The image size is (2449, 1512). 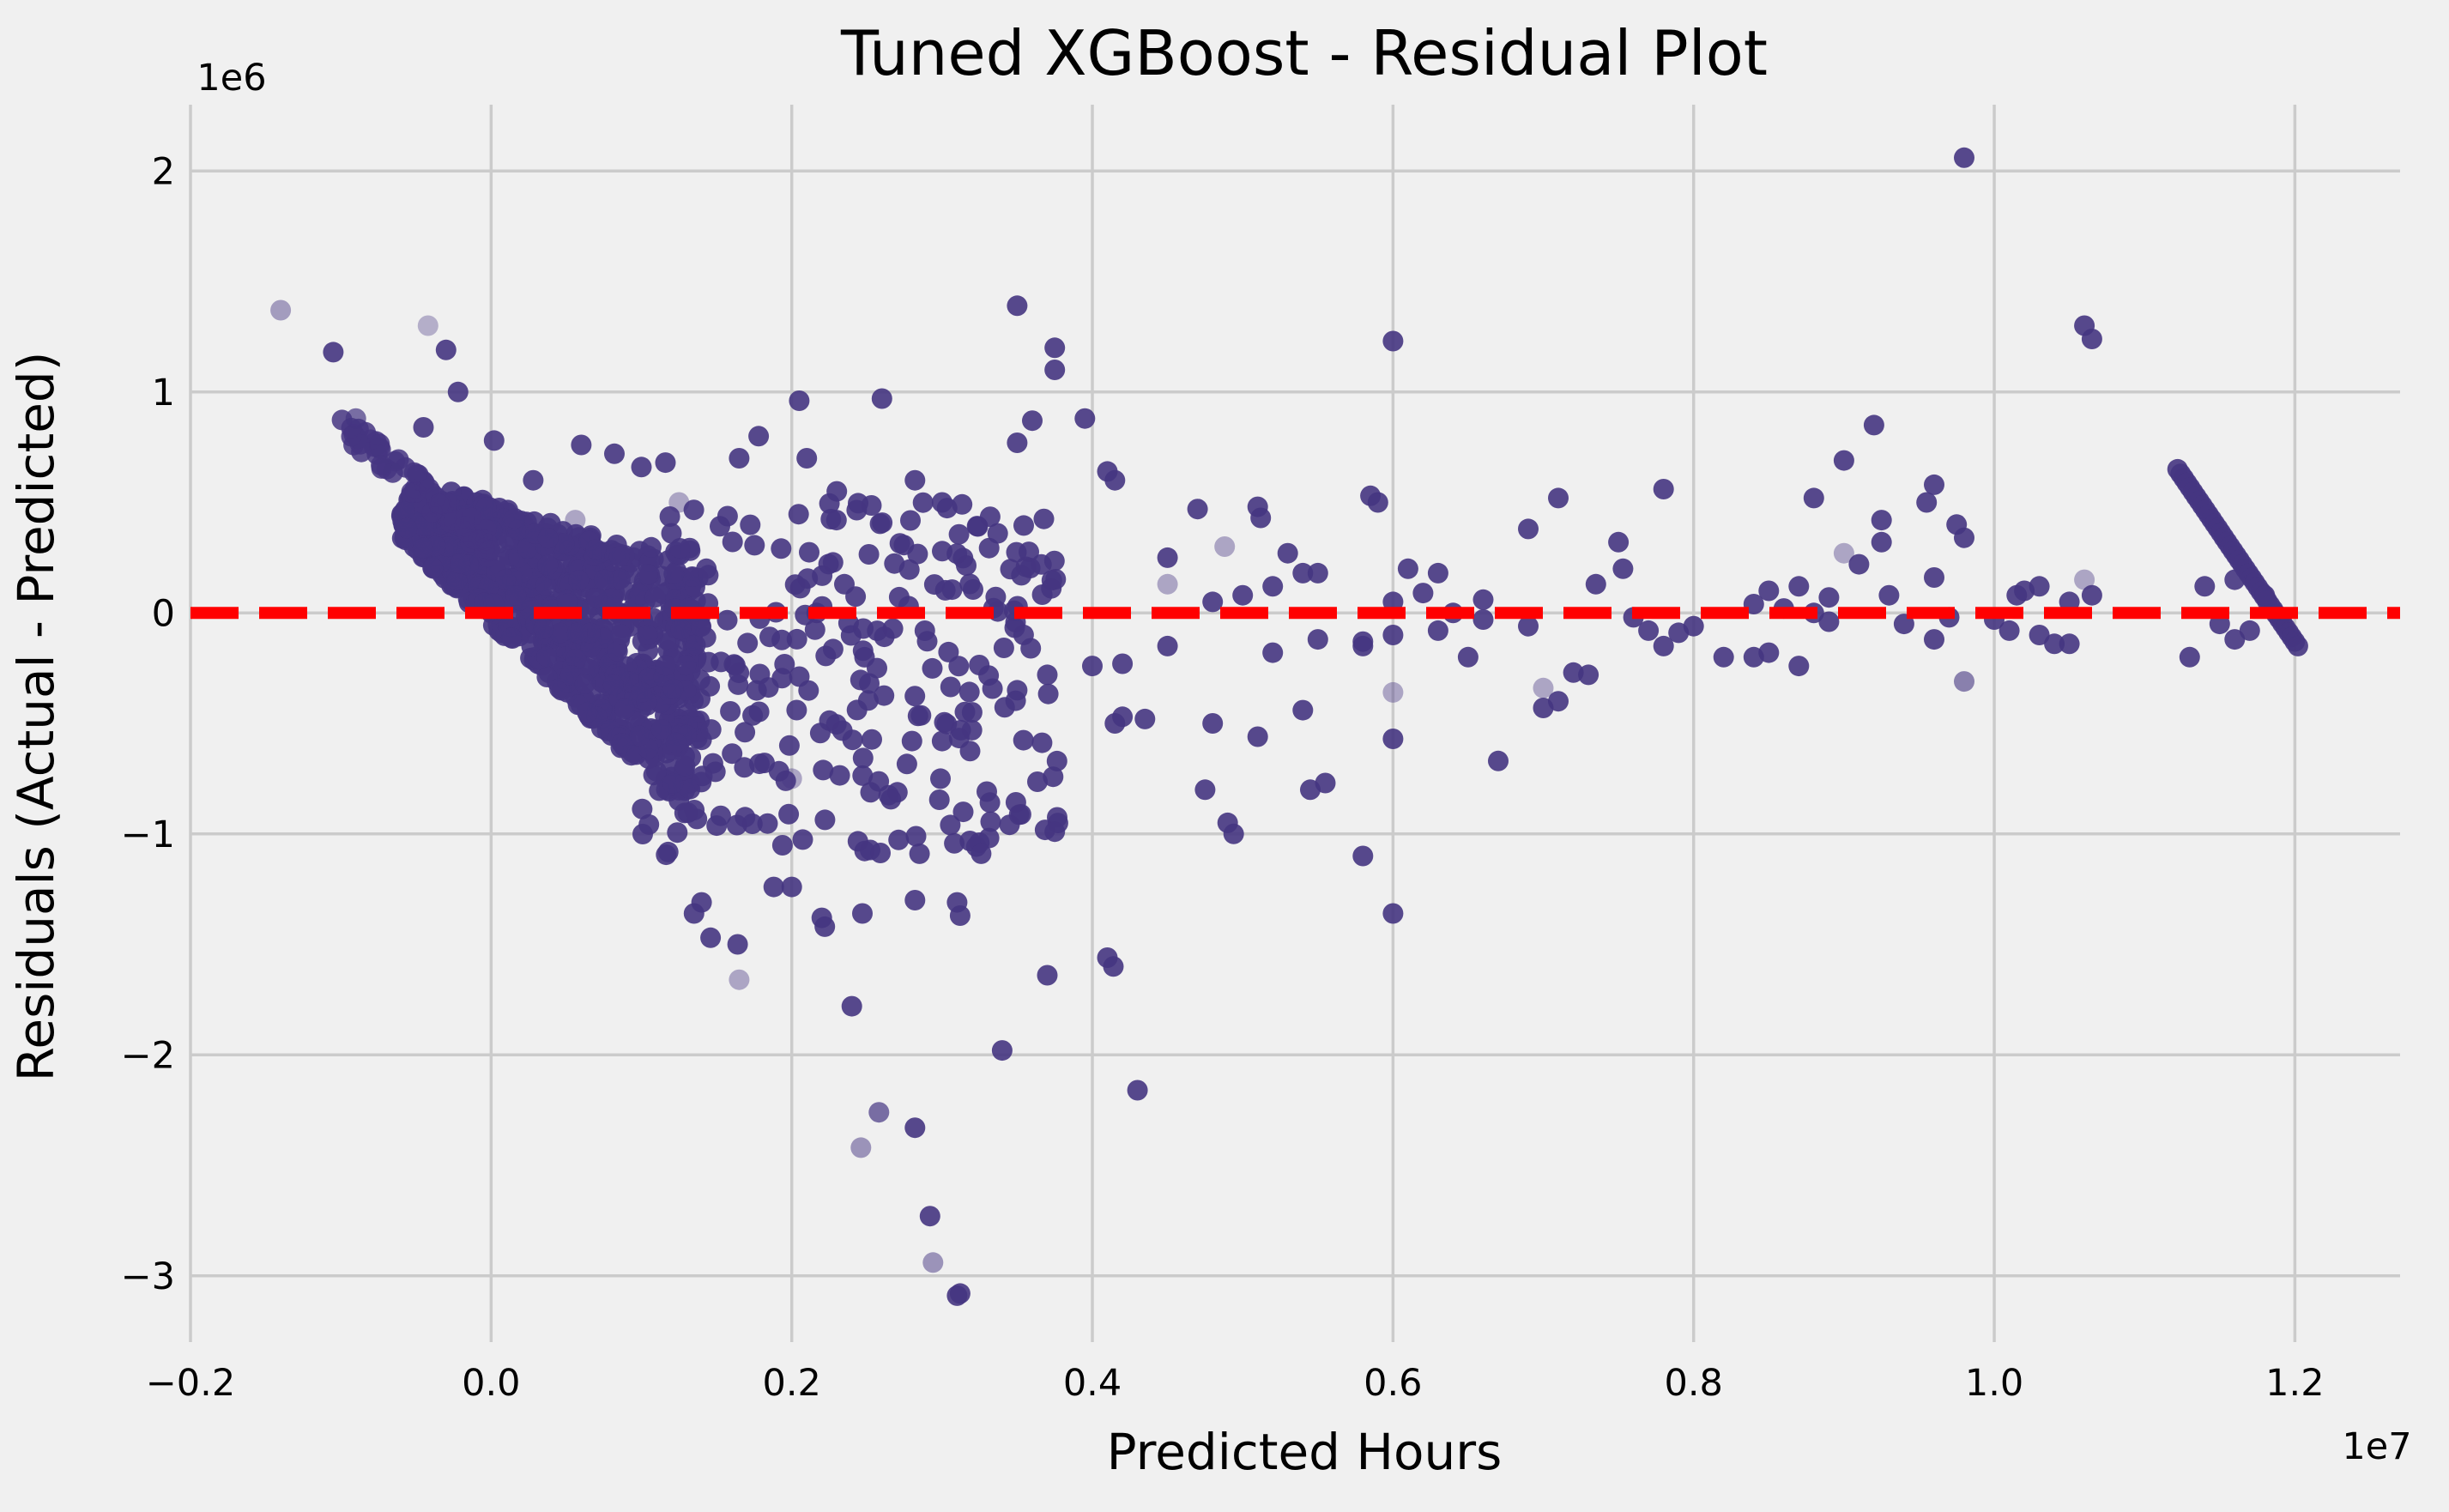 What do you see at coordinates (232, 78) in the screenshot?
I see `y-offset-label: 1e6` at bounding box center [232, 78].